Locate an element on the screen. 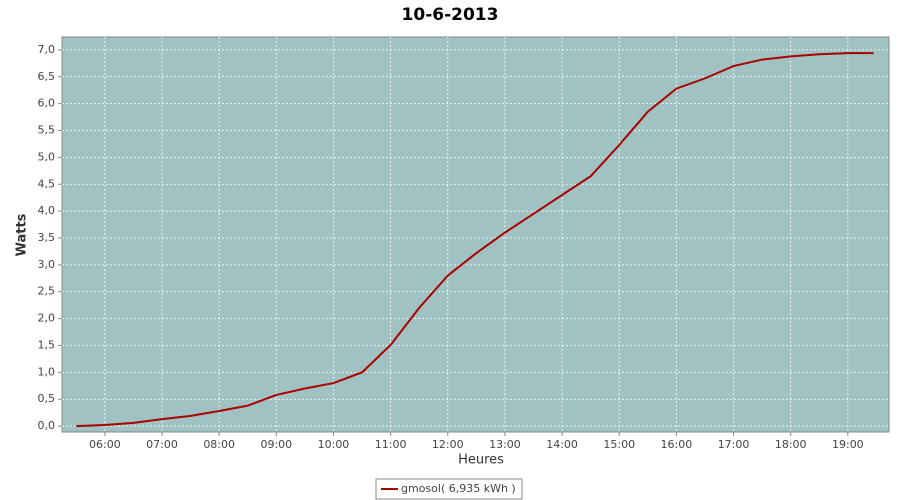 The image size is (900, 500). x-tick-label: 14:00 is located at coordinates (562, 444).